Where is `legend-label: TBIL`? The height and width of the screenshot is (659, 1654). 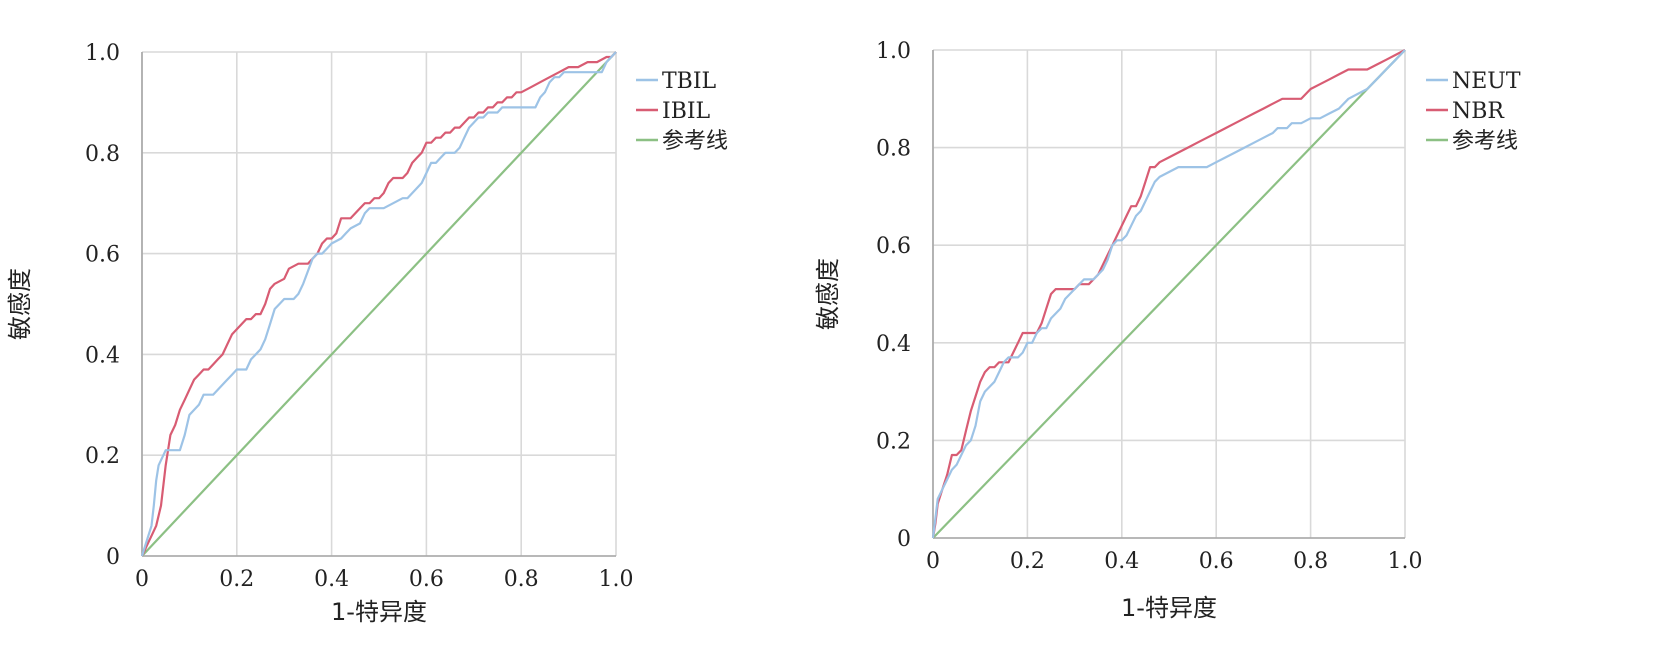
legend-label: TBIL is located at coordinates (689, 81).